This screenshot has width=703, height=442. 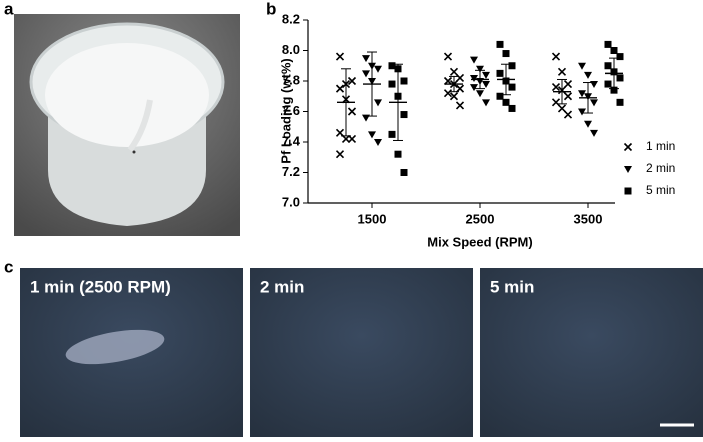 What do you see at coordinates (660, 190) in the screenshot?
I see `legend-label: 5 min` at bounding box center [660, 190].